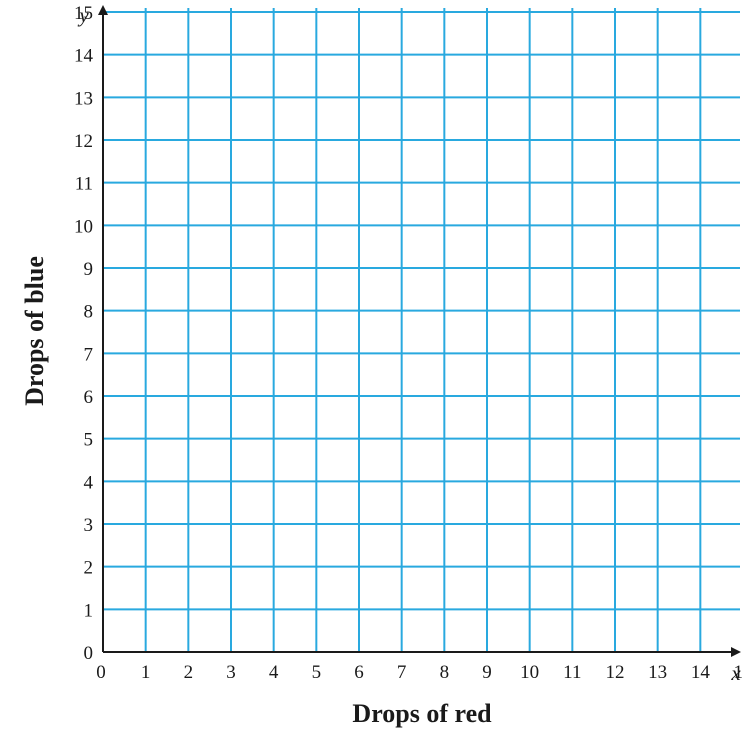  What do you see at coordinates (83, 98) in the screenshot?
I see `y-tick-label: 13` at bounding box center [83, 98].